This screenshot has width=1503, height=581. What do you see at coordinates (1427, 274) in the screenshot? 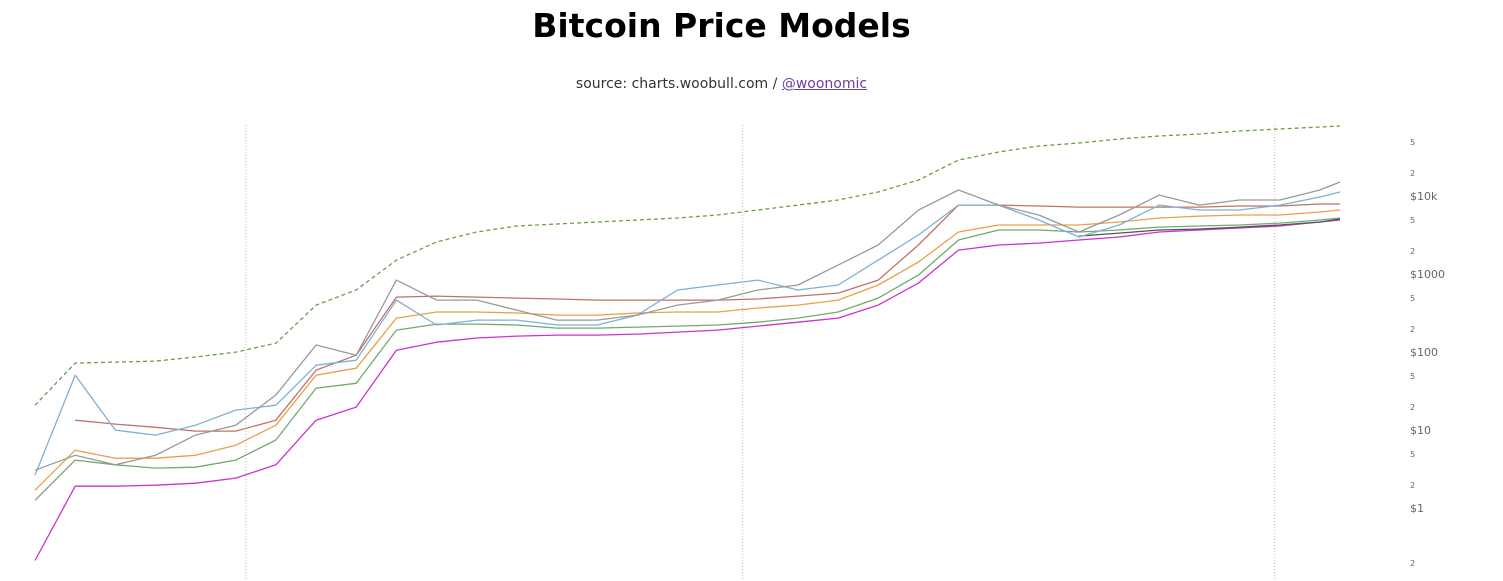
I see `y-tick-label: $1000` at bounding box center [1427, 274].